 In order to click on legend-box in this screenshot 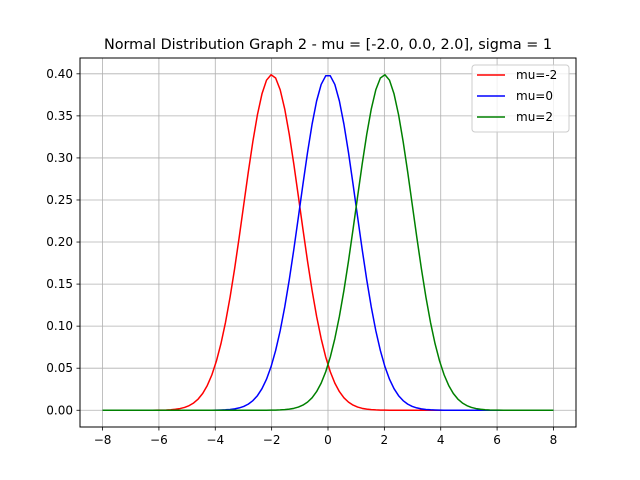, I will do `click(520, 98)`.